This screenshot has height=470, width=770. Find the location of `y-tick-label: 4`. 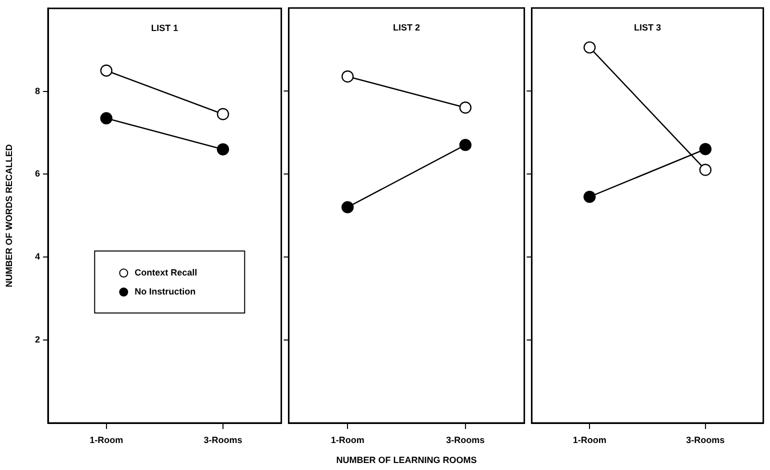

y-tick-label: 4 is located at coordinates (37, 257).